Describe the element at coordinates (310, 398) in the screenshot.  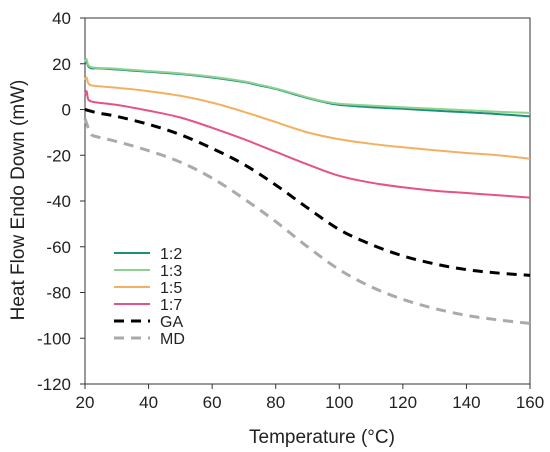
I see `x-axis-ticks: 20 40 60 80 100 120 140 160` at that location.